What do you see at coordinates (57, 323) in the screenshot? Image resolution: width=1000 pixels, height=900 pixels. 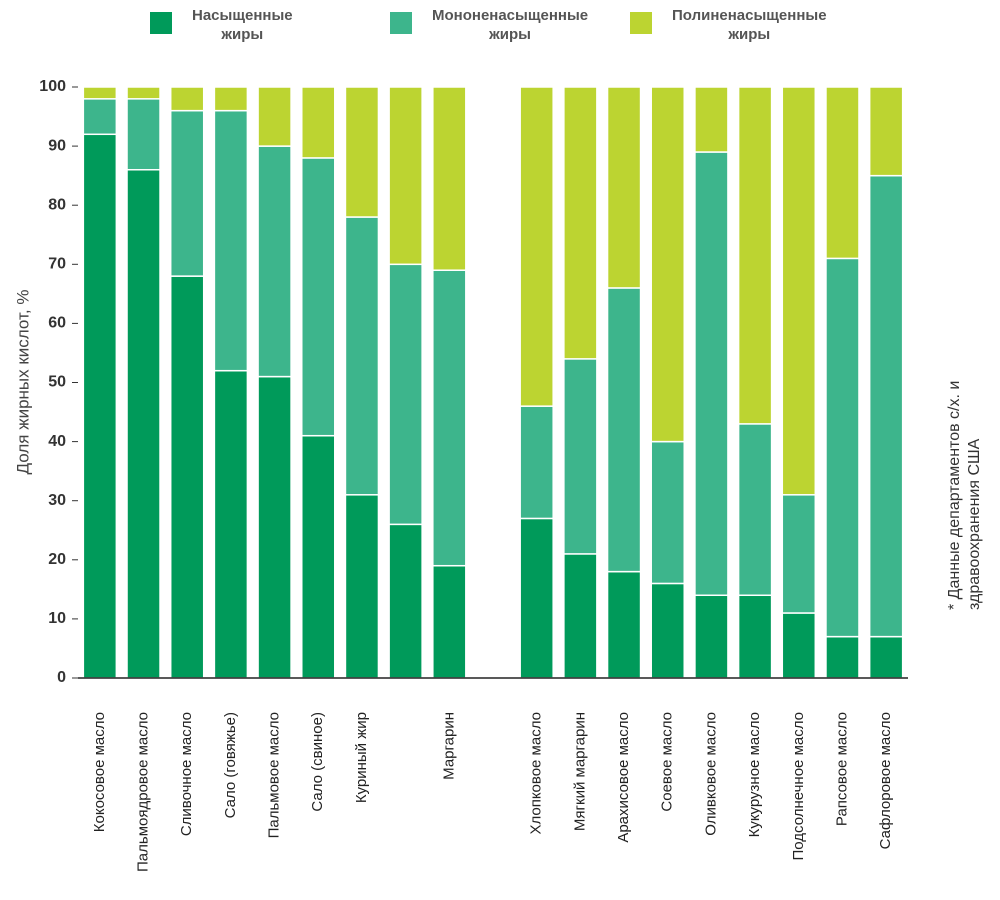 I see `y-tick-label: 60` at bounding box center [57, 323].